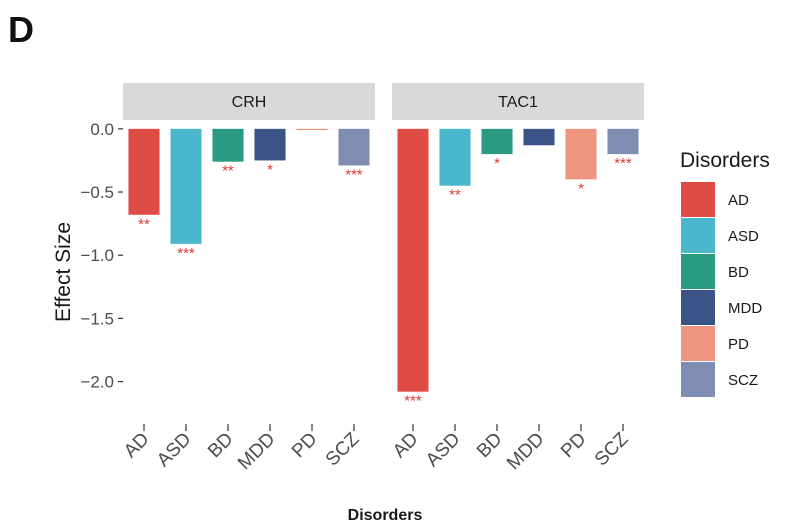  I want to click on legend-swatch-ad, so click(698, 199).